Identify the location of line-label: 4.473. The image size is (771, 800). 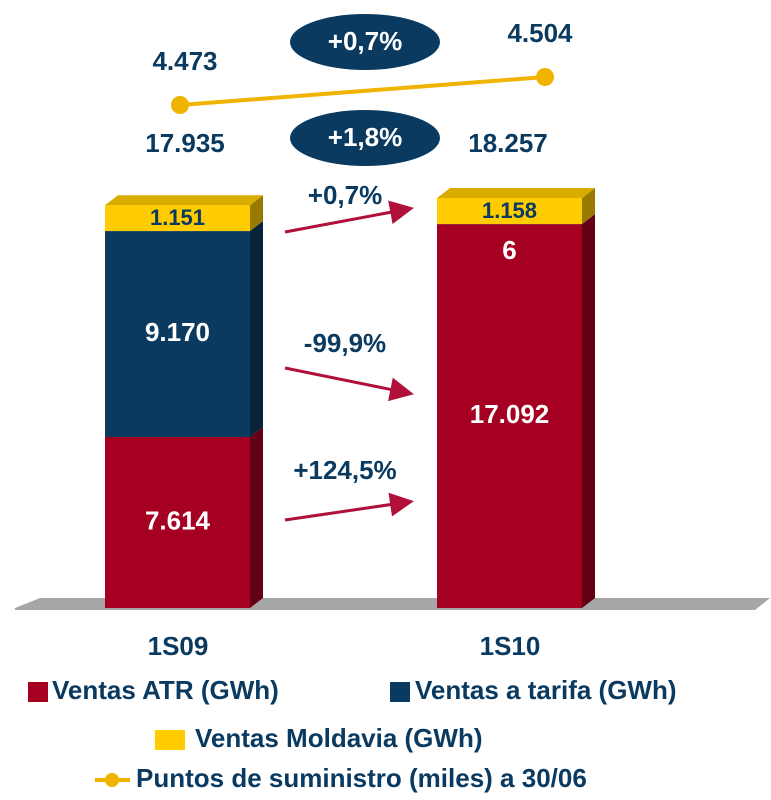
(184, 61).